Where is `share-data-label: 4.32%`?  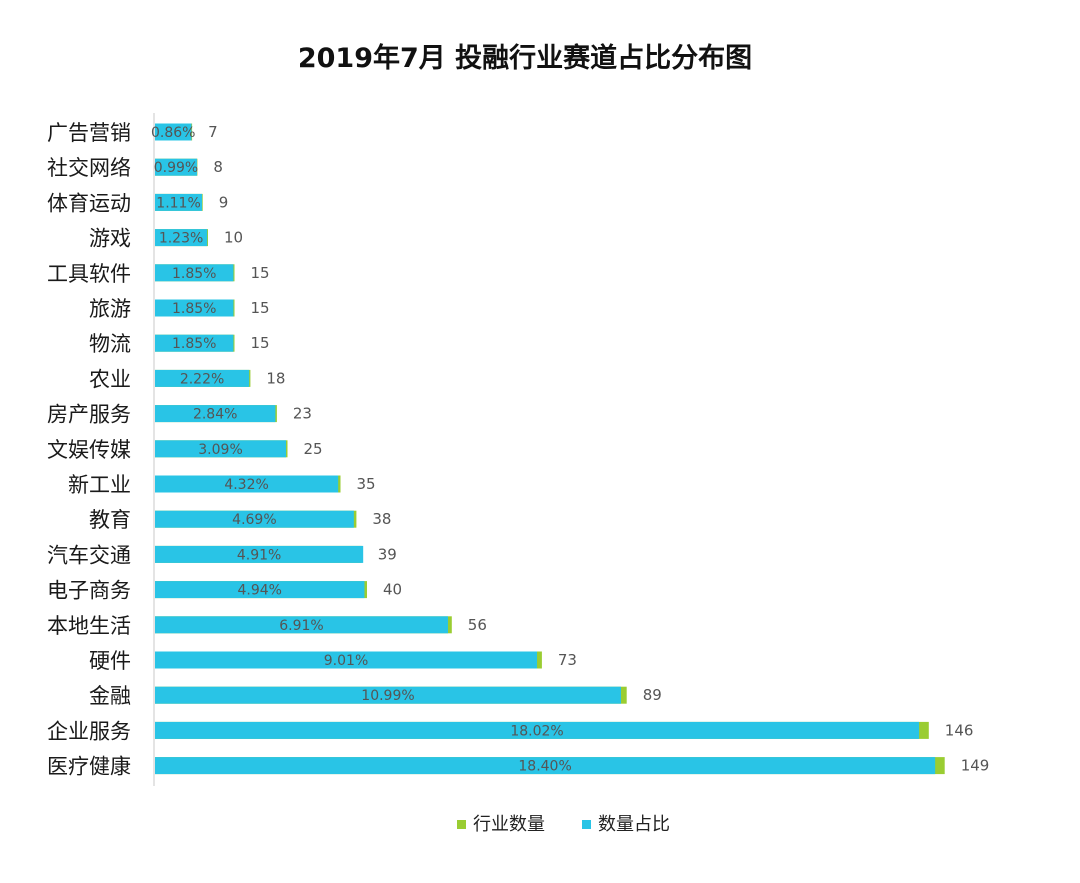 share-data-label: 4.32% is located at coordinates (246, 485).